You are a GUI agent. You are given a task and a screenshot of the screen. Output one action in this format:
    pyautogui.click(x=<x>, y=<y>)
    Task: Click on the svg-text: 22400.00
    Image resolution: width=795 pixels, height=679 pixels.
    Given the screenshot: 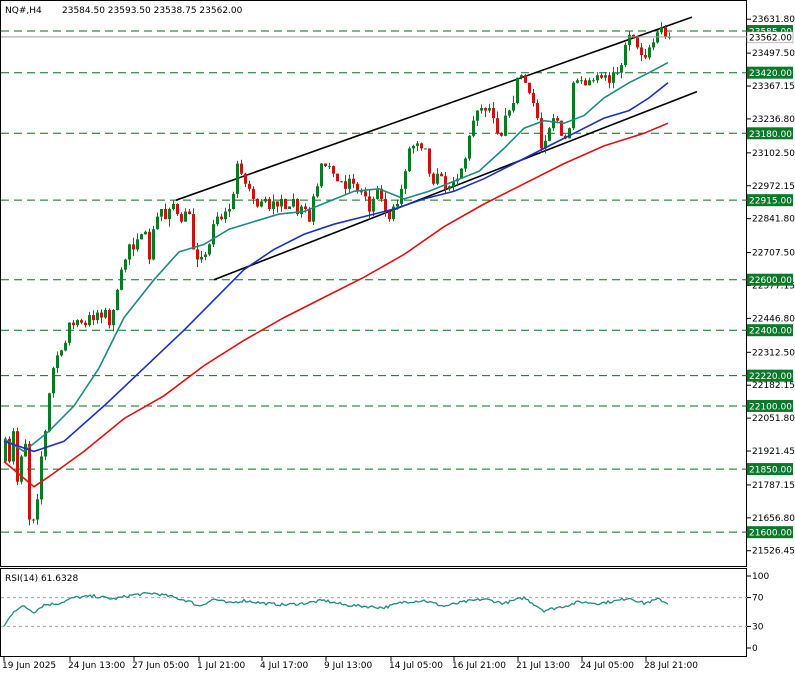 What is the action you would take?
    pyautogui.click(x=770, y=332)
    